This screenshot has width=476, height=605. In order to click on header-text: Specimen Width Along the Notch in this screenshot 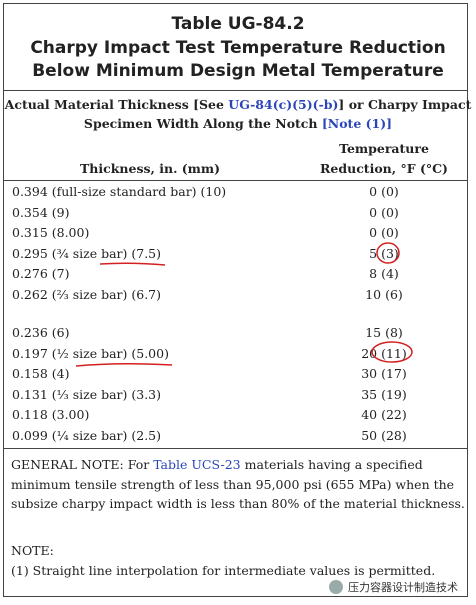, I will do `click(202, 123)`.